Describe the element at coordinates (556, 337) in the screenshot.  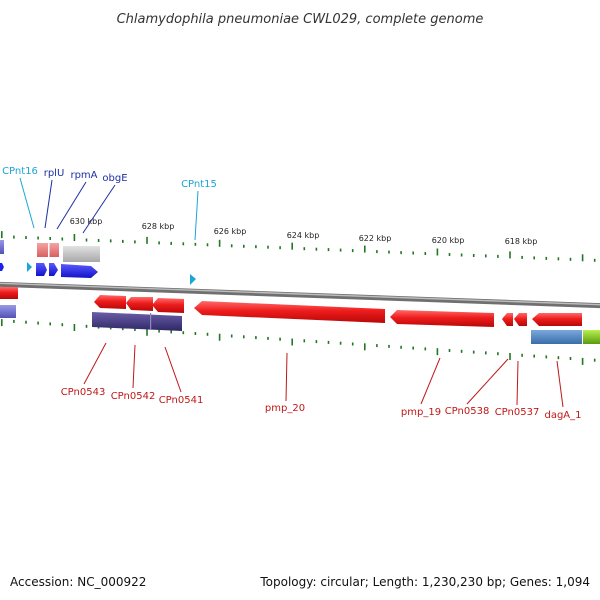
I see `feature-steelblue-block` at that location.